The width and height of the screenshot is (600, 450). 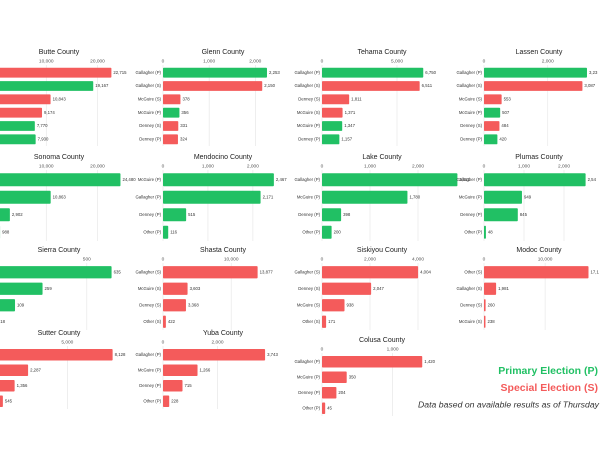 I want to click on chart-title: Plumas County, so click(x=539, y=157).